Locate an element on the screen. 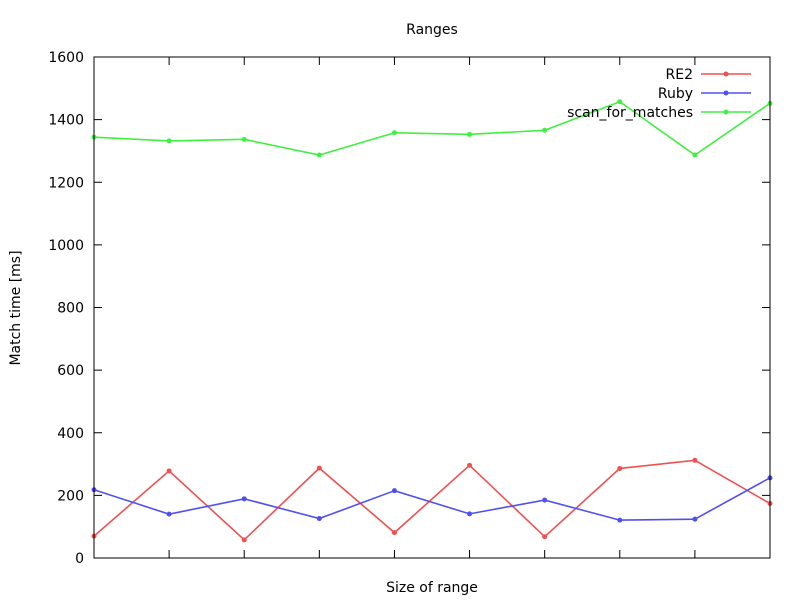 Image resolution: width=800 pixels, height=600 pixels. legend-label-ruby: Ruby is located at coordinates (675, 94).